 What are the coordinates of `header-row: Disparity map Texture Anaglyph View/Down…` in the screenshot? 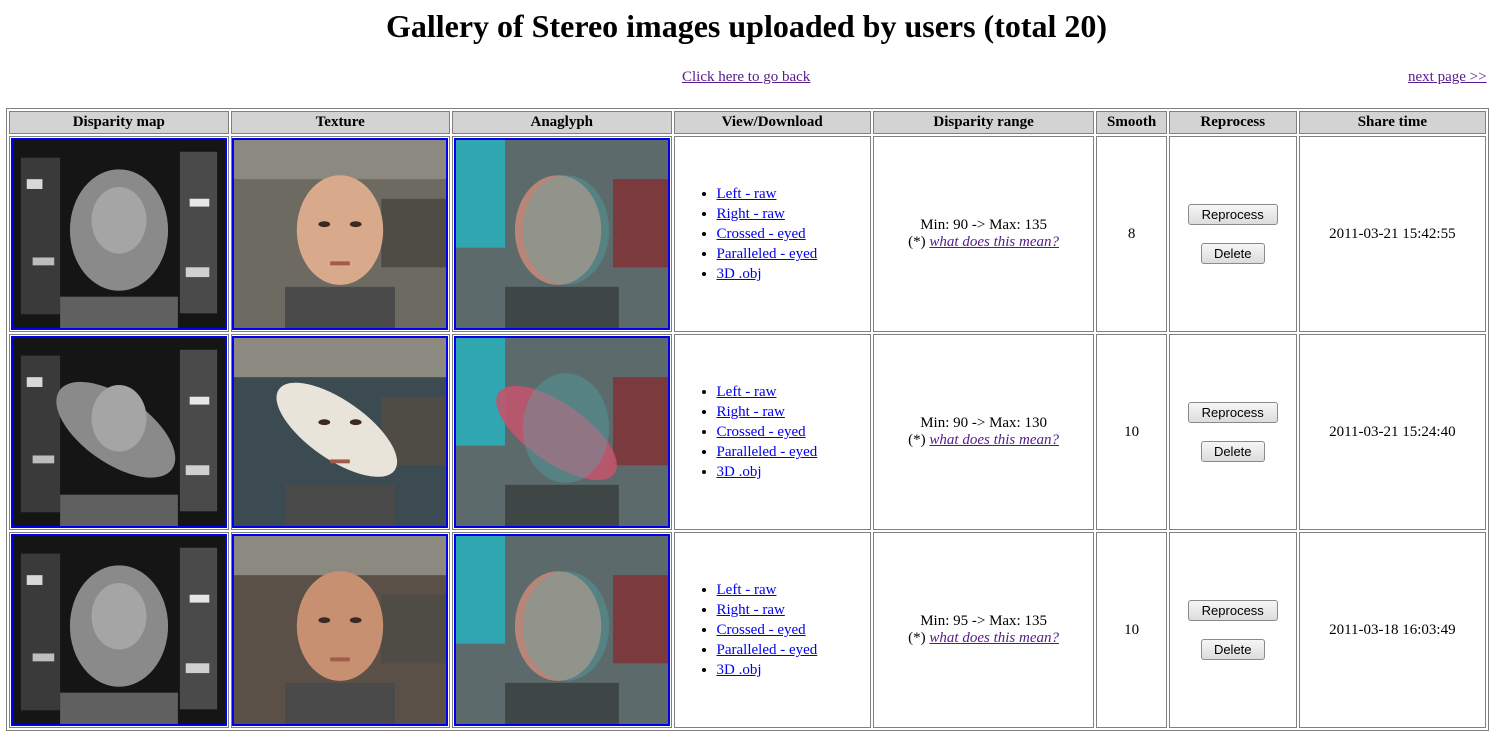 It's located at (747, 122).